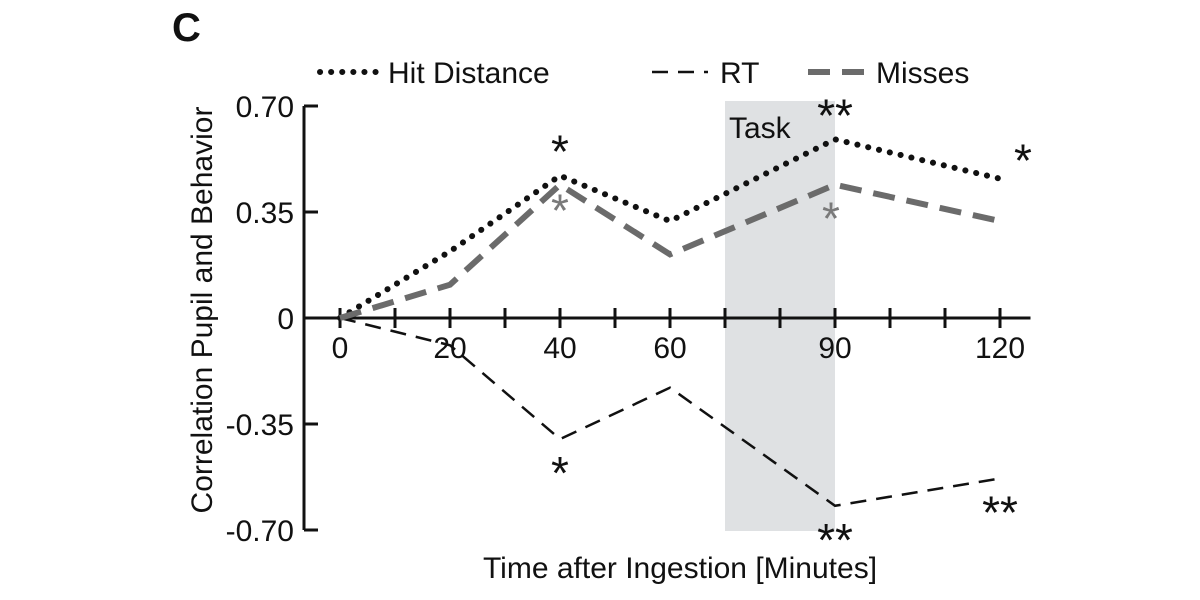  I want to click on x-axis-label: Time after Ingestion [Minutes], so click(680, 568).